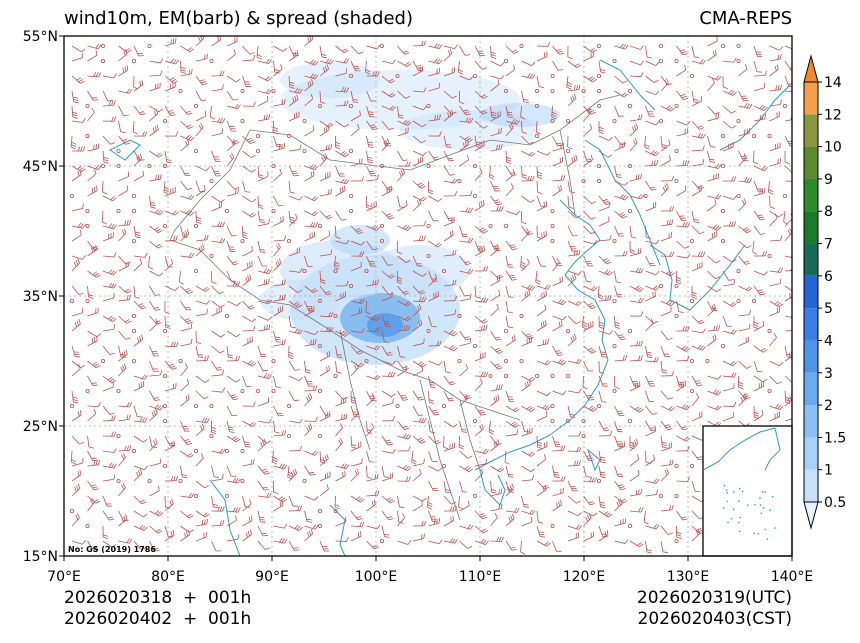 The image size is (860, 643). Describe the element at coordinates (747, 491) in the screenshot. I see `south-china-sea-inset` at that location.